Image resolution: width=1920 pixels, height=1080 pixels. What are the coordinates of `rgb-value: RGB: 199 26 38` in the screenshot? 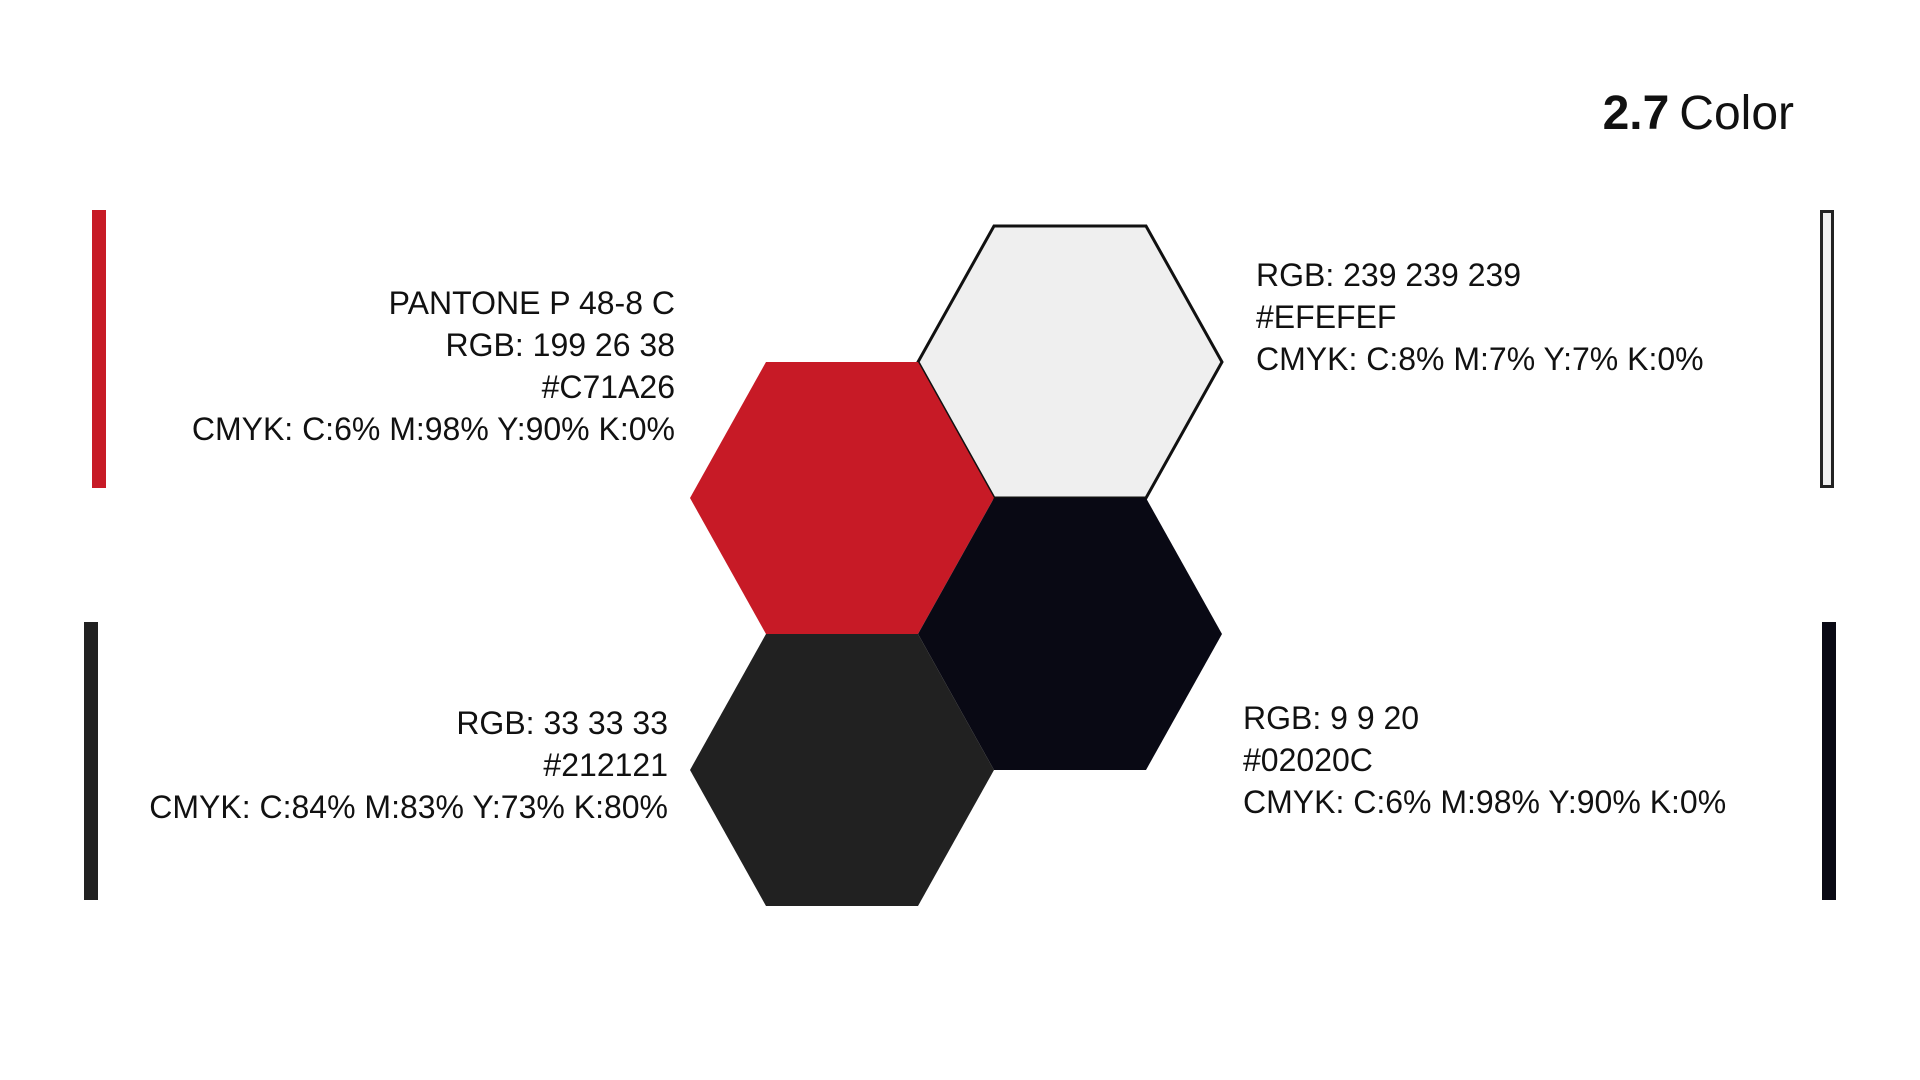 It's located at (560, 345).